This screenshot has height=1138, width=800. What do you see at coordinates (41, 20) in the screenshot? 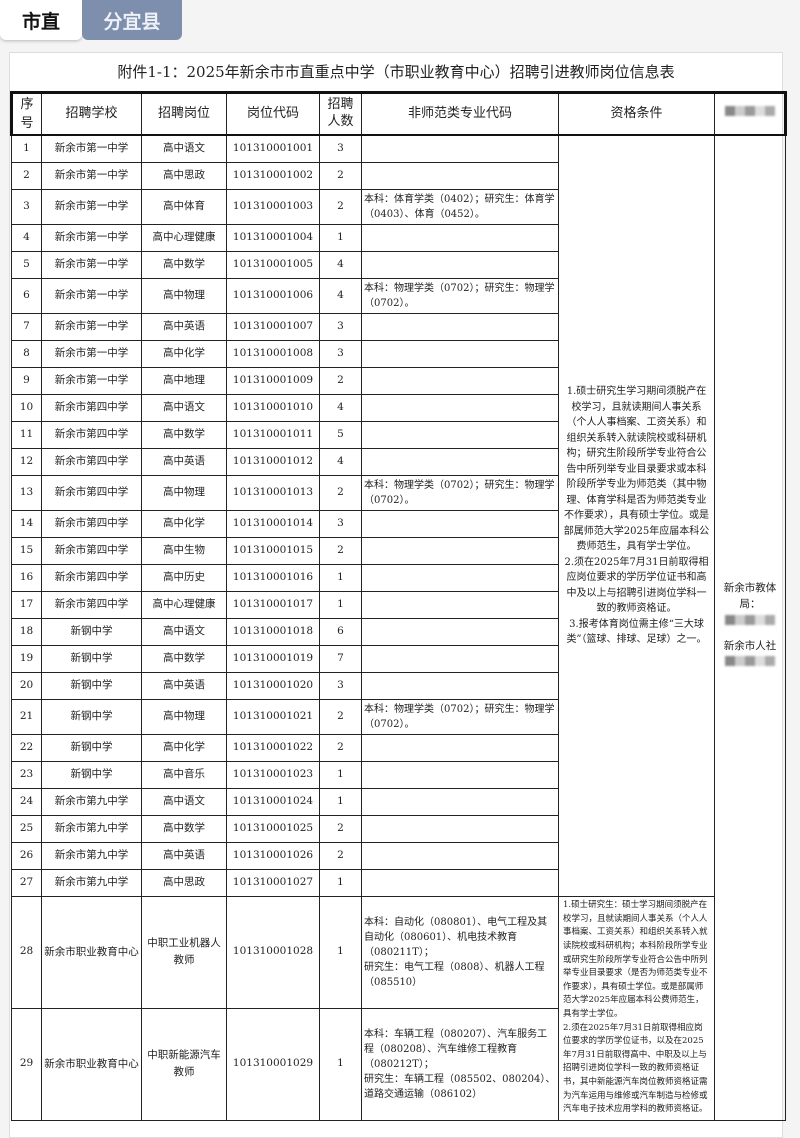
I see `tab-city: 市直` at bounding box center [41, 20].